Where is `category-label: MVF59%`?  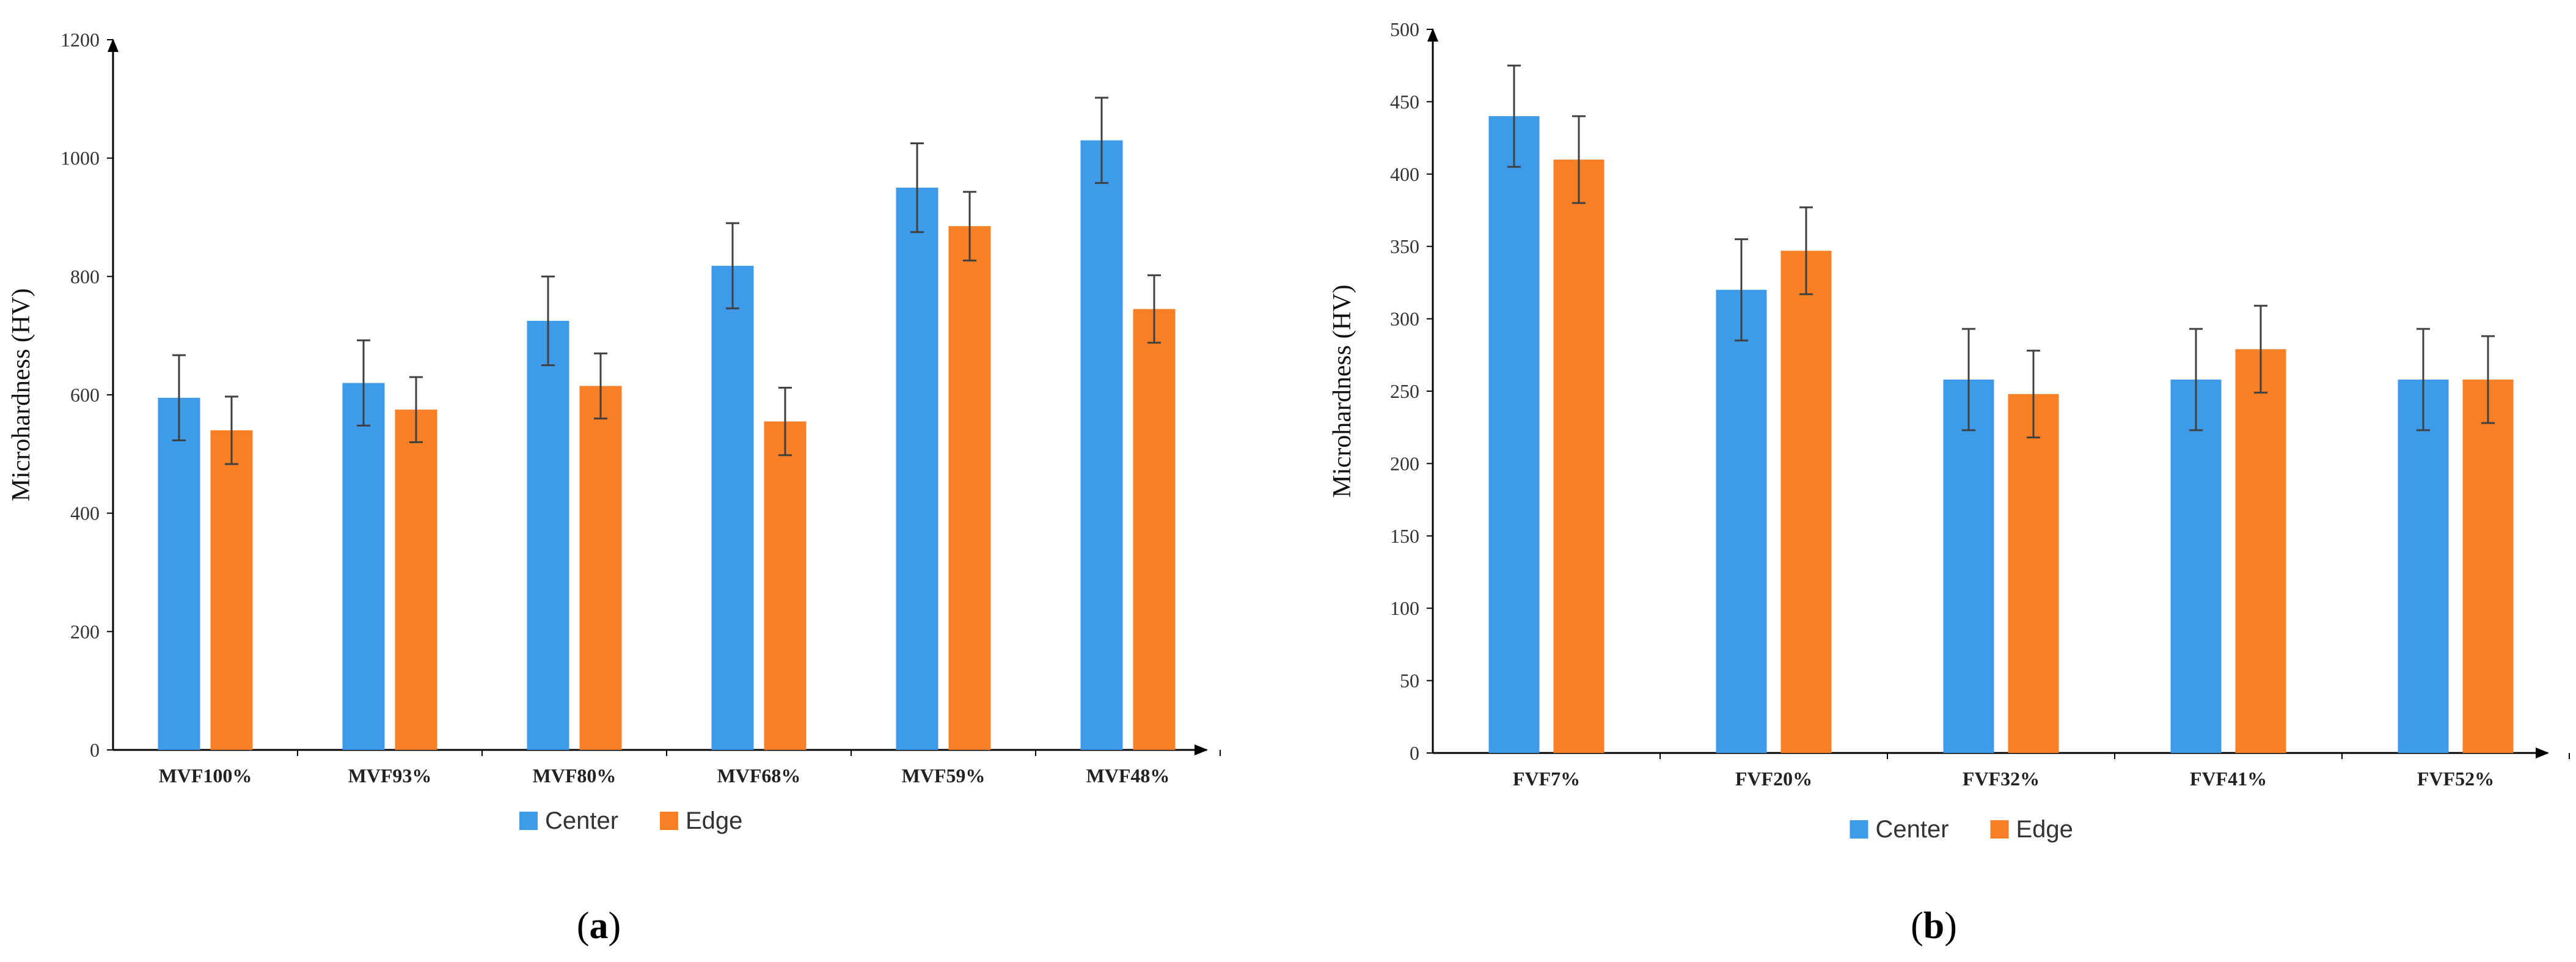
category-label: MVF59% is located at coordinates (944, 776).